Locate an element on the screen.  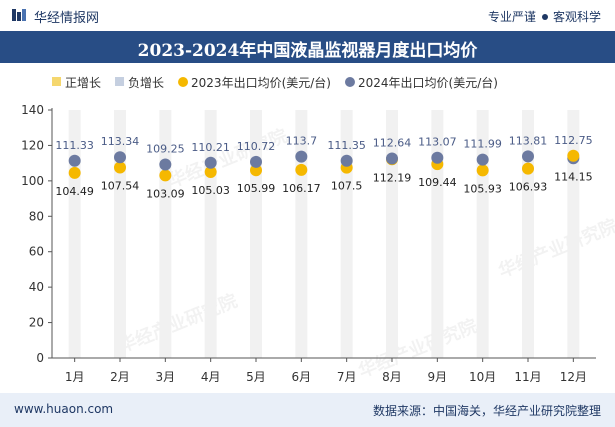
y-tick-label: 140 is located at coordinates (32, 110).